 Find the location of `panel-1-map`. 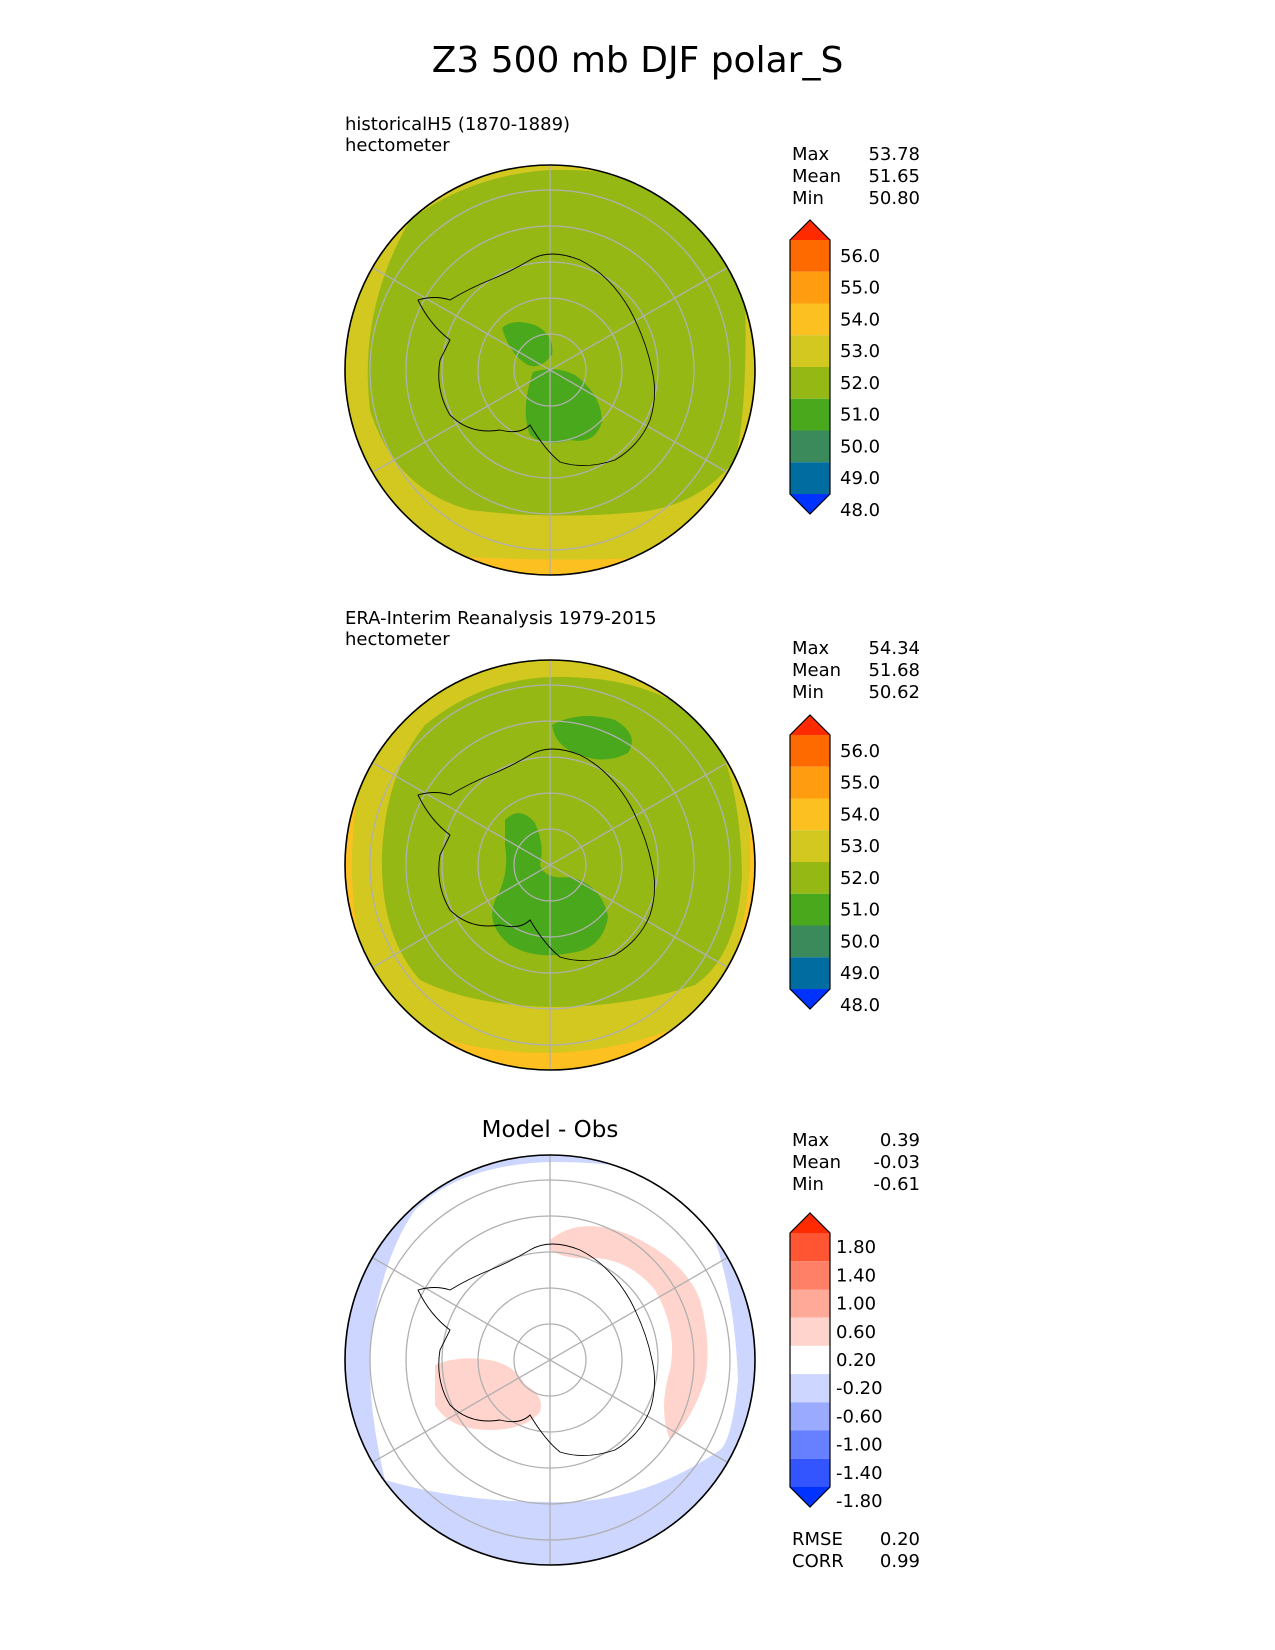

panel-1-map is located at coordinates (550, 370).